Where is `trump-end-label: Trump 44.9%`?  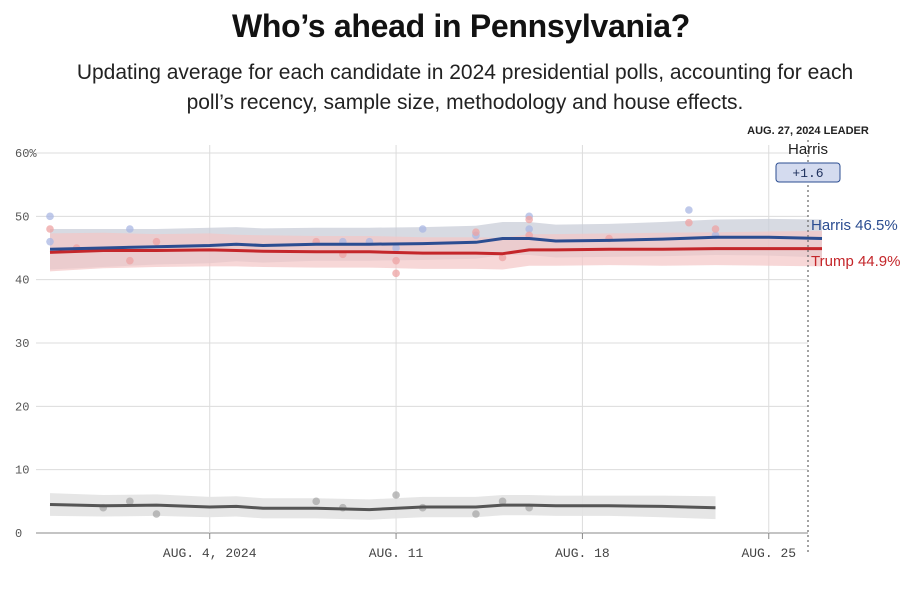 trump-end-label: Trump 44.9% is located at coordinates (855, 261).